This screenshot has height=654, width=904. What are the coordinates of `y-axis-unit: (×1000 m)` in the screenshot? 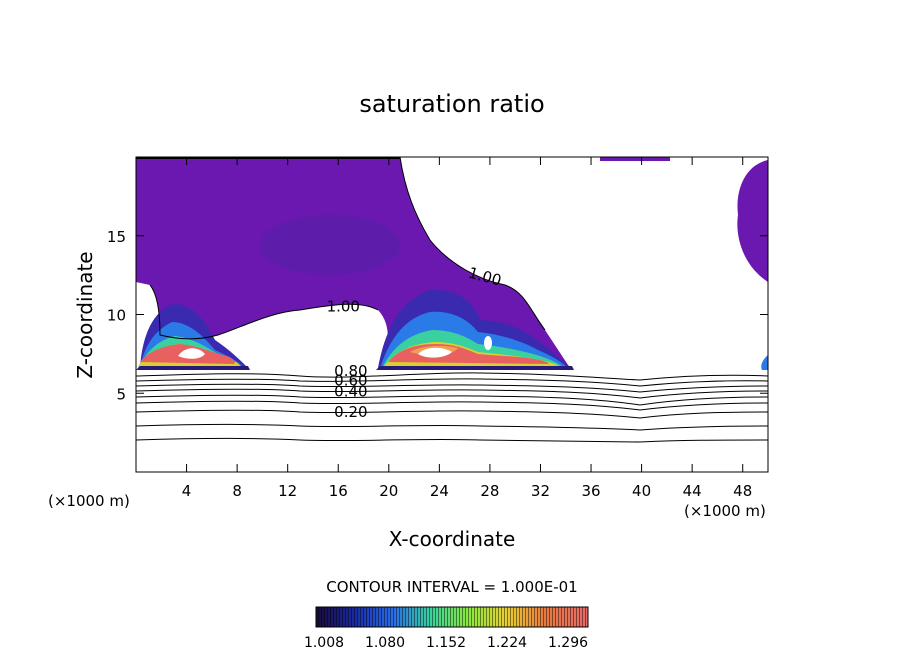 It's located at (89, 501).